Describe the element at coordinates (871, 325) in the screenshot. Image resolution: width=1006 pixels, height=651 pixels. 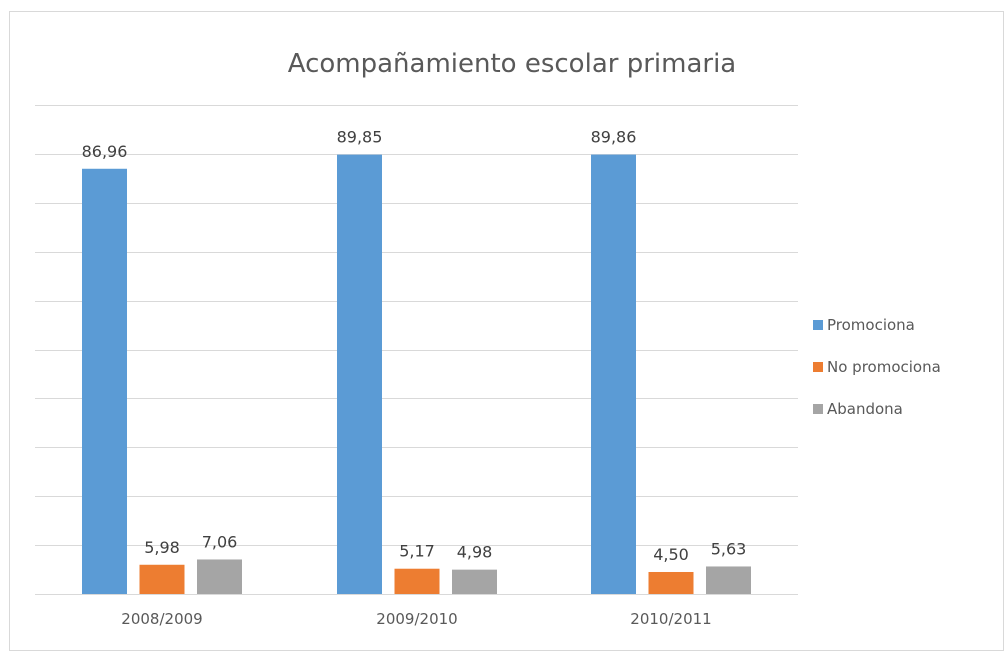
I see `legend-label: Promociona` at that location.